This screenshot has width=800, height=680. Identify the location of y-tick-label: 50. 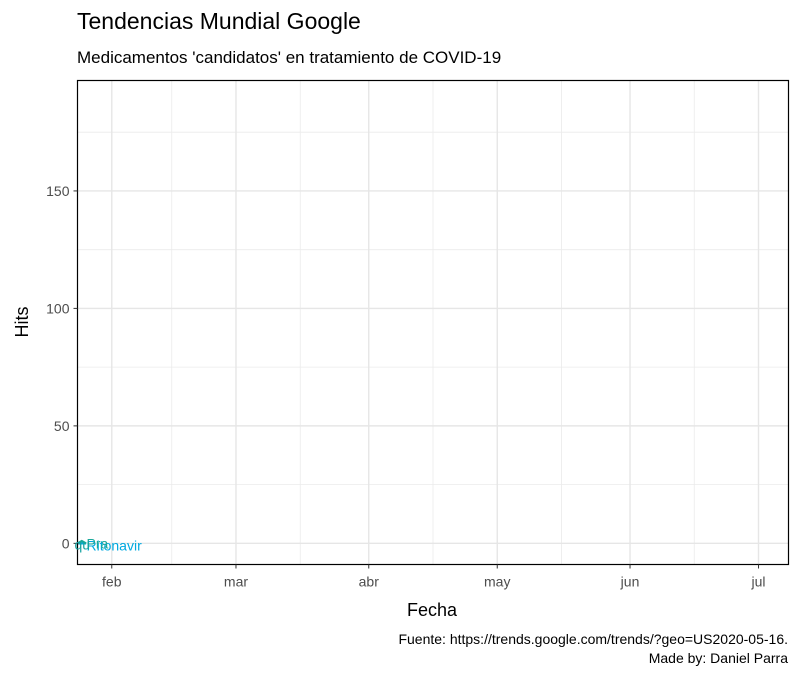
(62, 426).